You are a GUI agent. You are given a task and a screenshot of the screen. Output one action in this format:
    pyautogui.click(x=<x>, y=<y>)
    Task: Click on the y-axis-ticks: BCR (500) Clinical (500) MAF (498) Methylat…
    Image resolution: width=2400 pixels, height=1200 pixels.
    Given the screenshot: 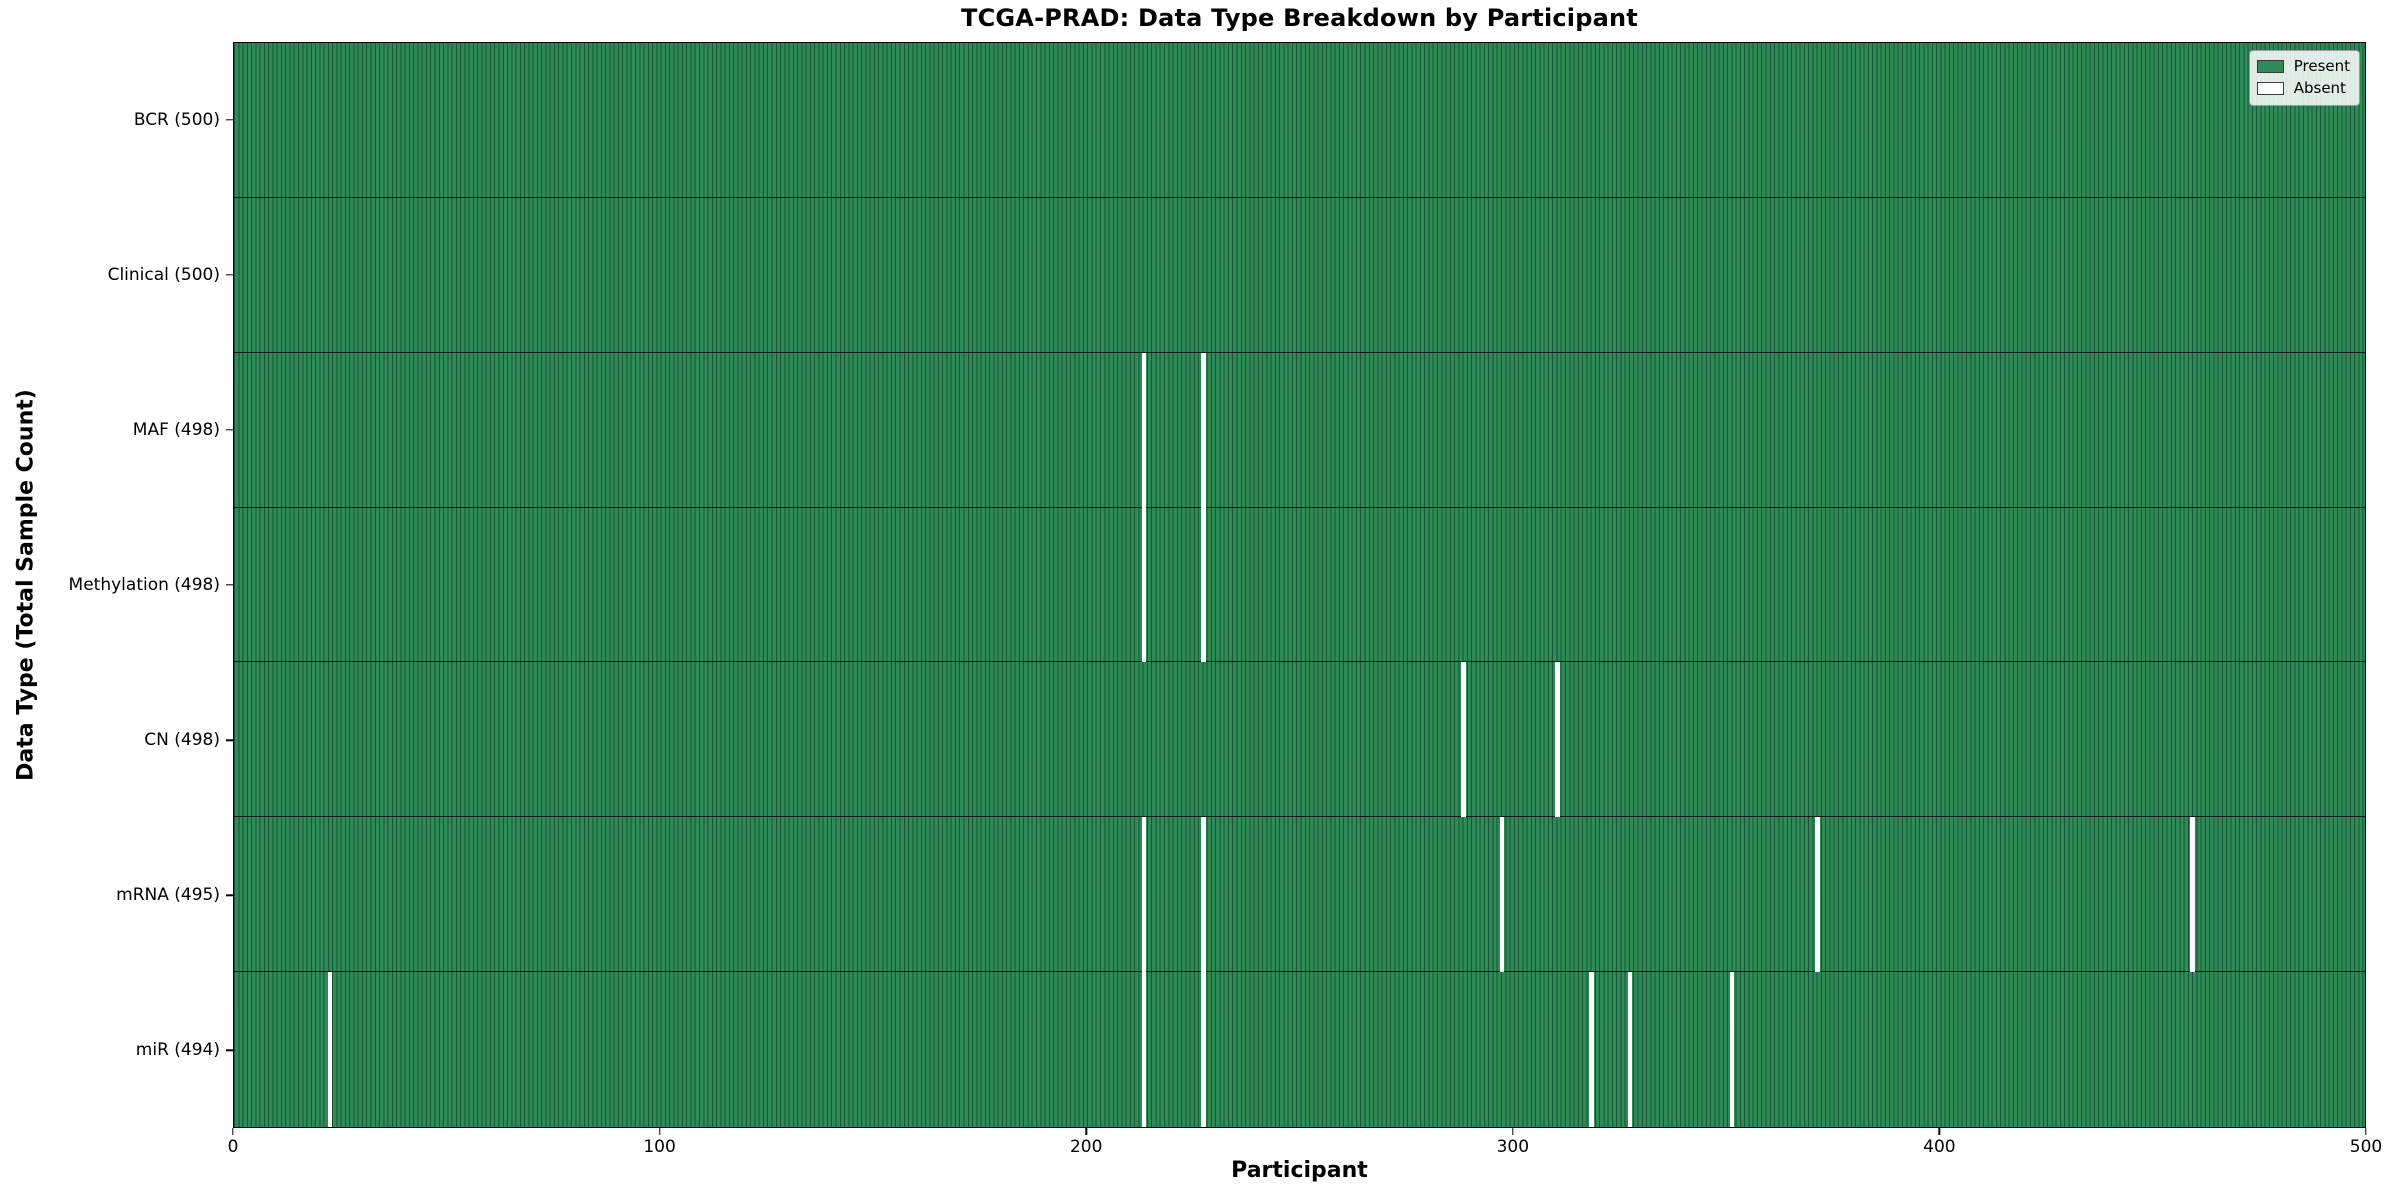 What is the action you would take?
    pyautogui.click(x=116, y=585)
    